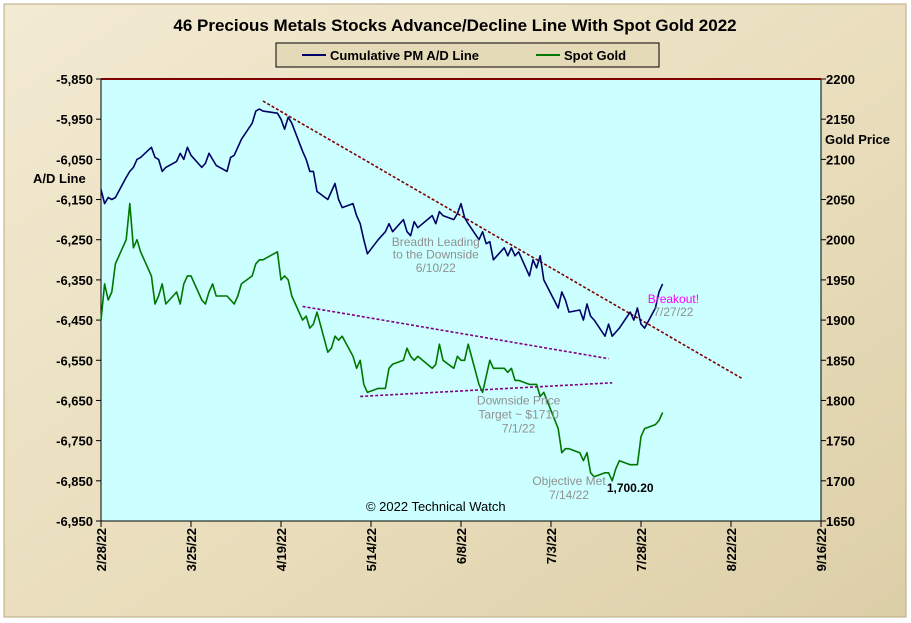  Describe the element at coordinates (840, 400) in the screenshot. I see `y-tick-label-right: 1800` at that location.